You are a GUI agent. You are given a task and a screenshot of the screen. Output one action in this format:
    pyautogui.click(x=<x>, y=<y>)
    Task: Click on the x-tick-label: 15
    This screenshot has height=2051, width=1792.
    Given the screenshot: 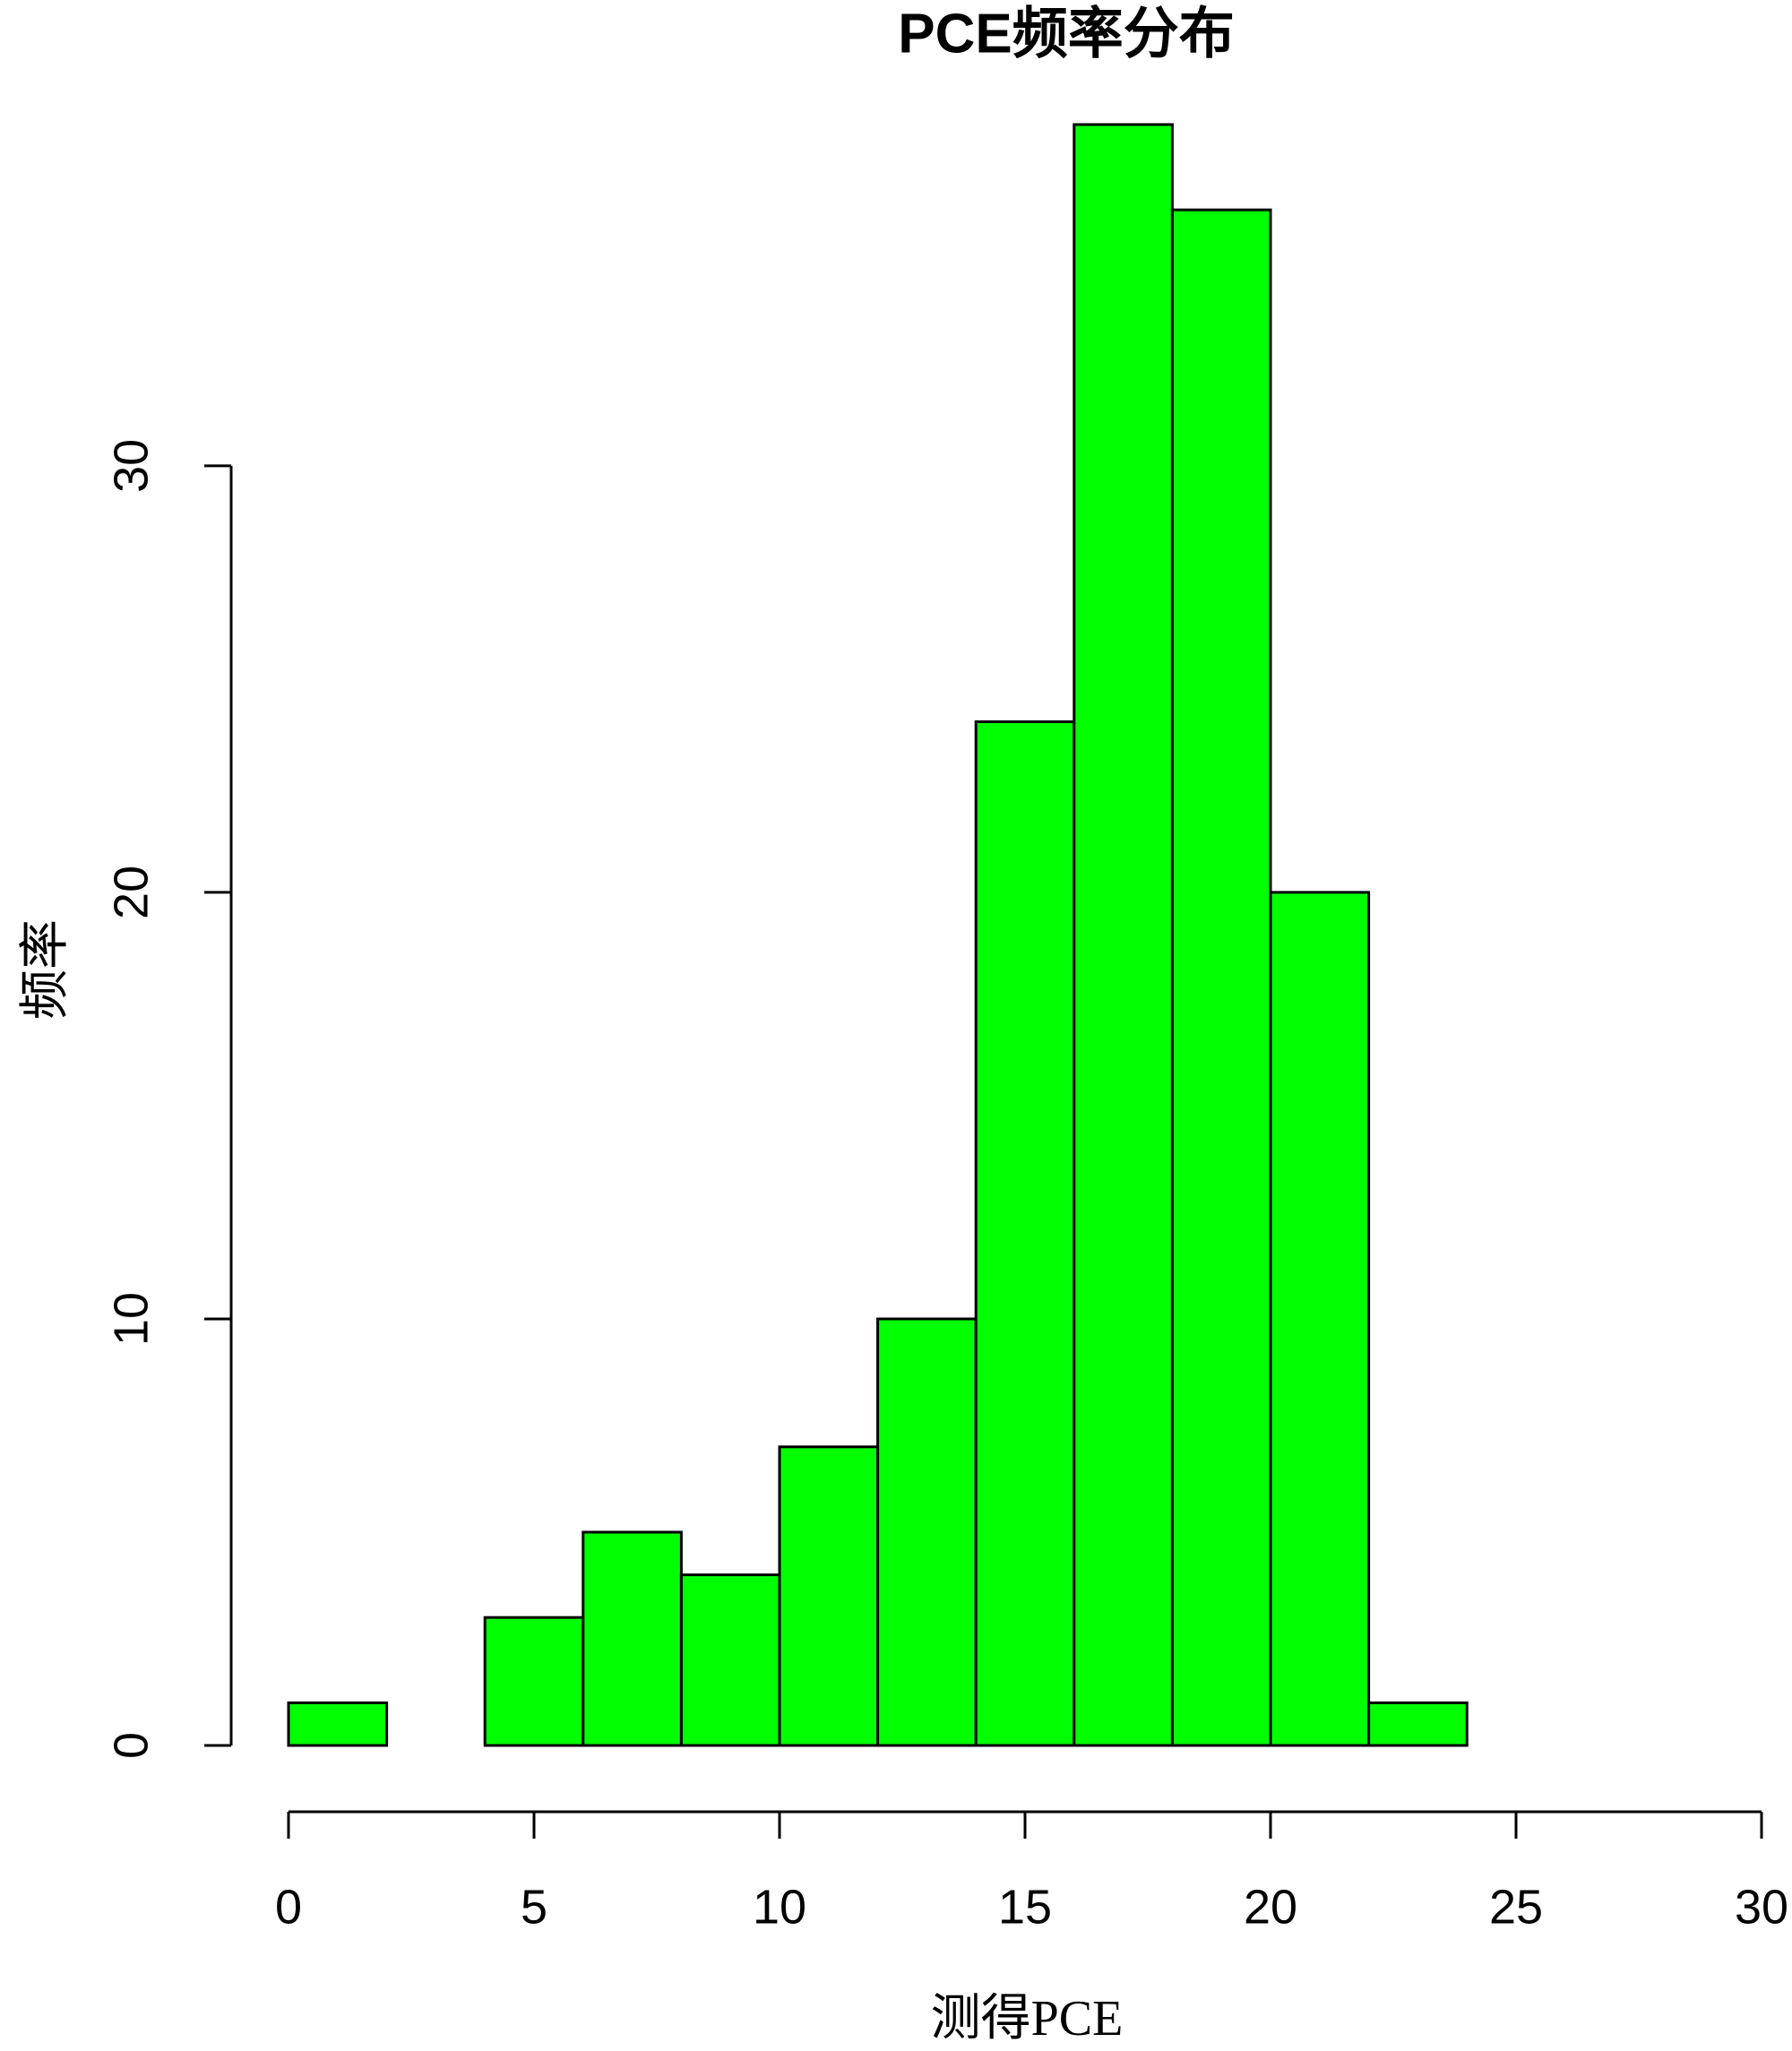 What is the action you would take?
    pyautogui.click(x=1025, y=1907)
    